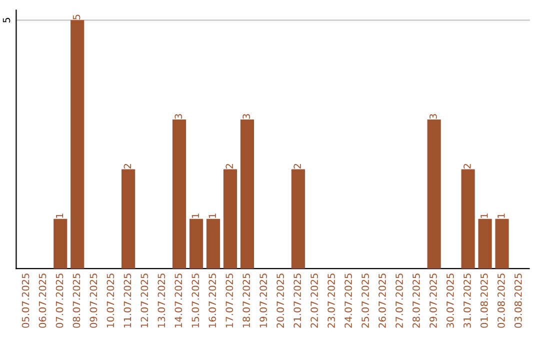 The image size is (540, 340). Describe the element at coordinates (467, 301) in the screenshot. I see `x-tick-label: 31.07.2025` at that location.